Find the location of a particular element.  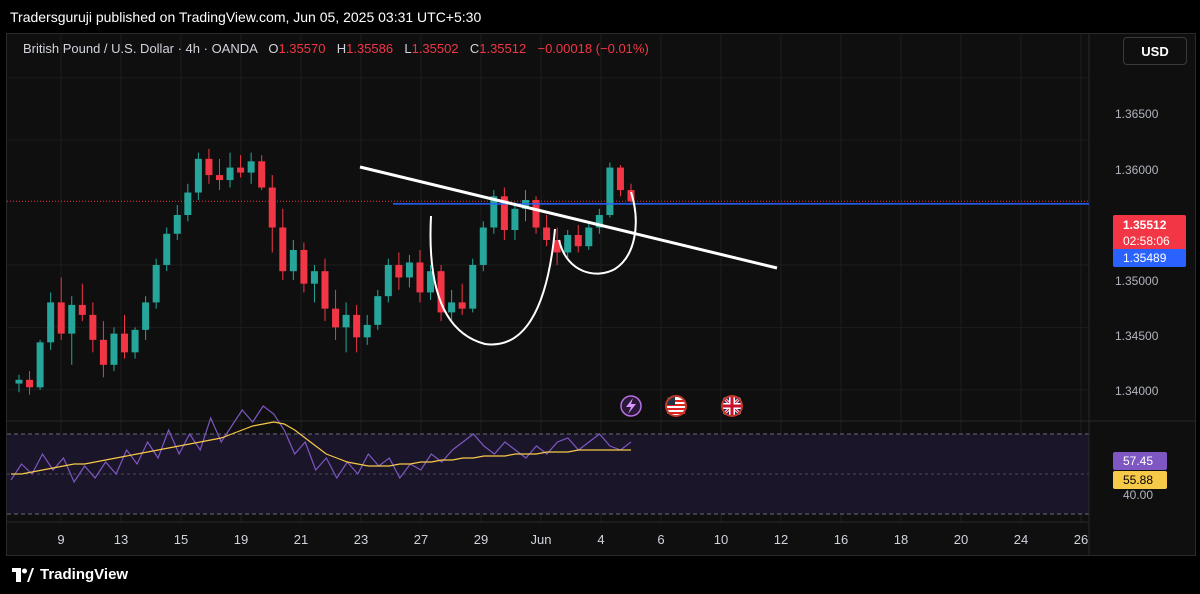

time-axis-label: 26 is located at coordinates (1081, 539).